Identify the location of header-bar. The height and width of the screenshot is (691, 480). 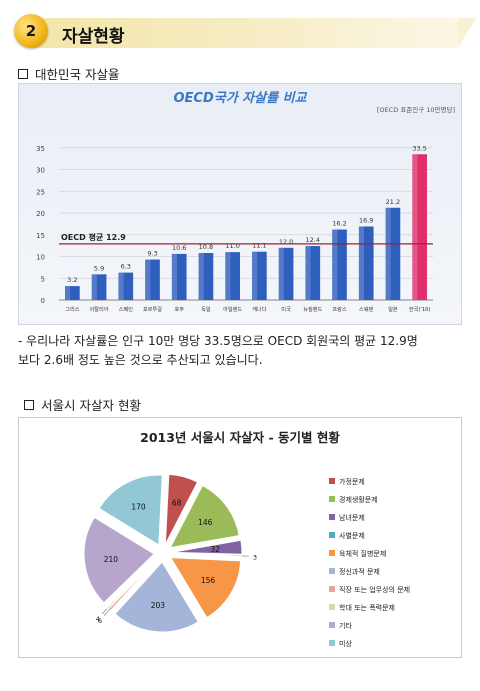
(252, 33).